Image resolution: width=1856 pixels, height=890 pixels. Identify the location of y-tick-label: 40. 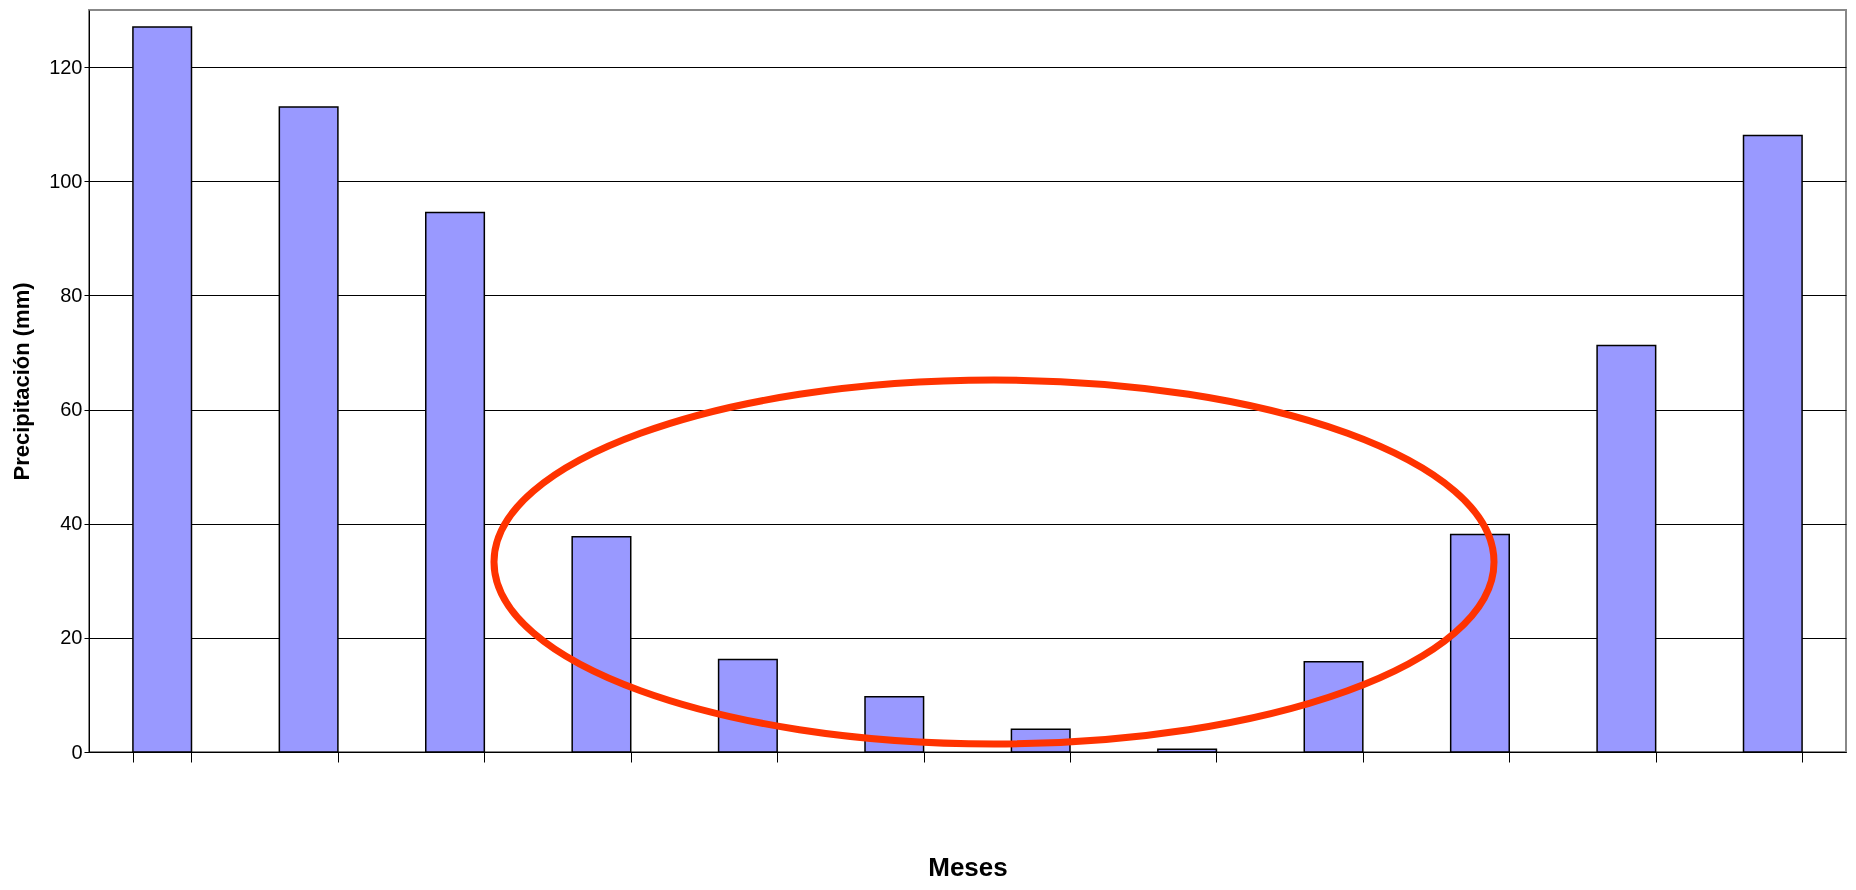
(71, 523).